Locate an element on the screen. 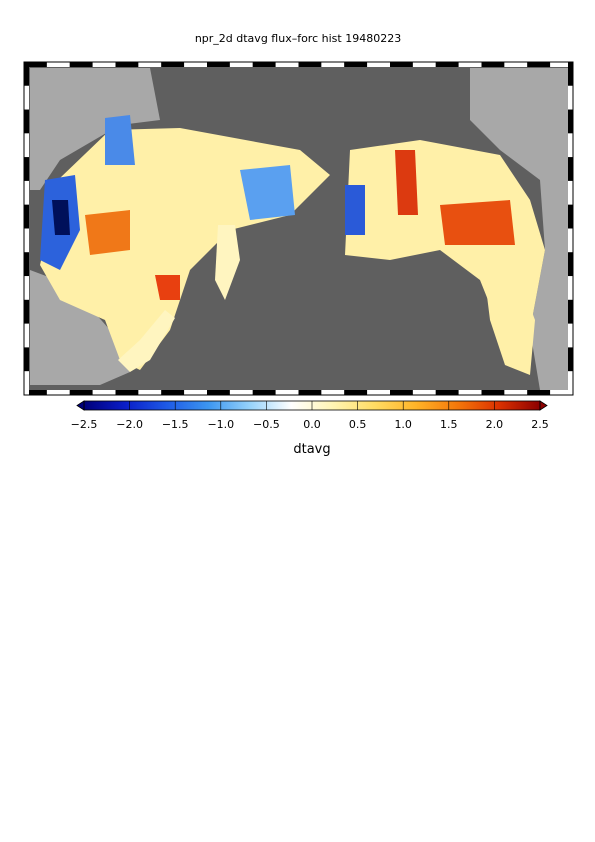 This screenshot has width=595, height=842. colorbar: −2.5 −2.0 −1.5 −1.0 −0.5 0.0 0.5 1.0 1.5 2.0 2.5 is located at coordinates (310, 415).